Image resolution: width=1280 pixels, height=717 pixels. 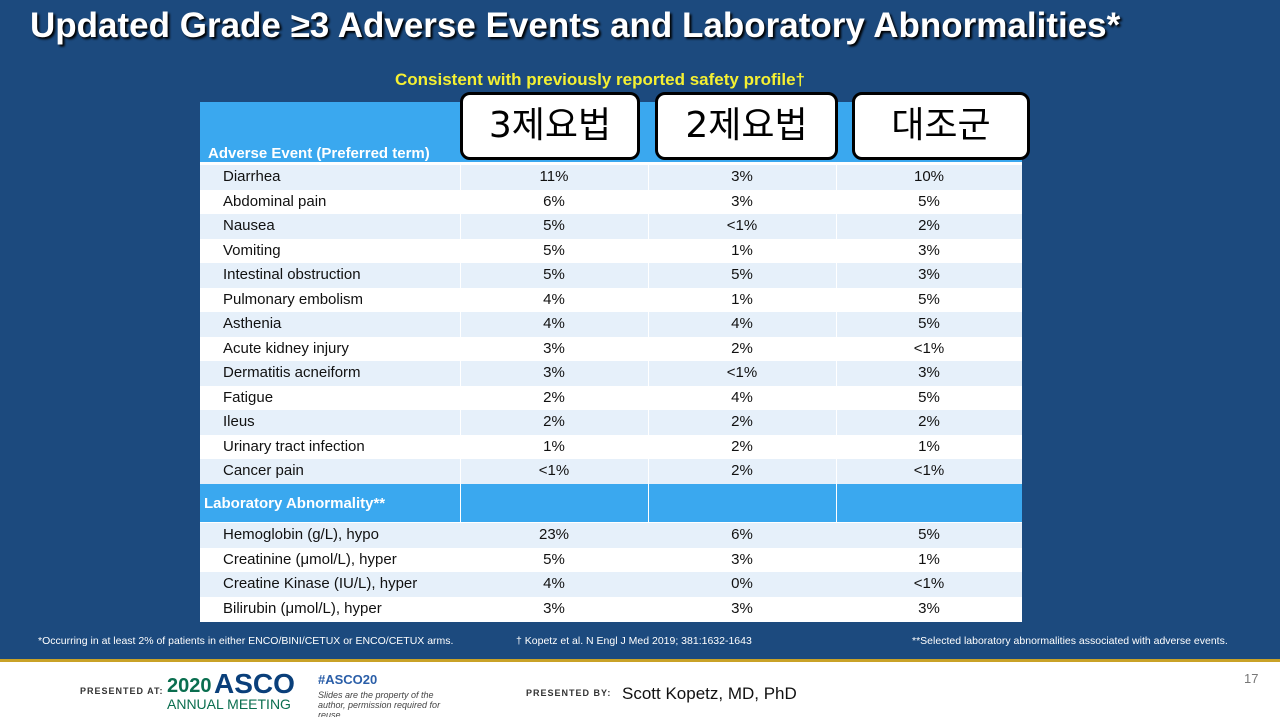 What do you see at coordinates (640, 688) in the screenshot?
I see `footer-band` at bounding box center [640, 688].